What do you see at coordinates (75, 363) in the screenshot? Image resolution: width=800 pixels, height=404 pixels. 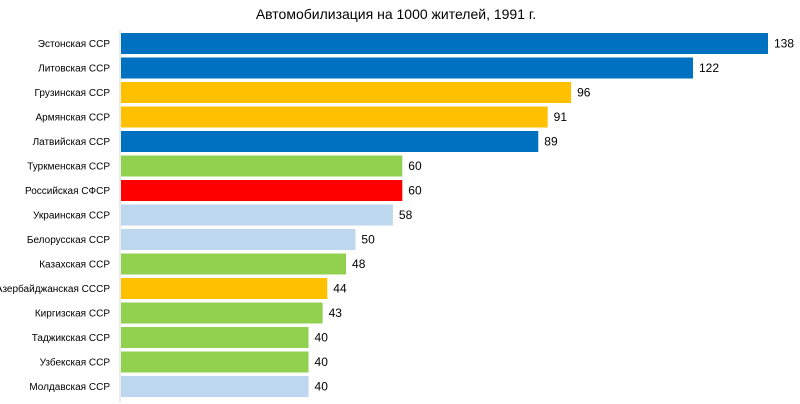 I see `category-label: Узбекская ССР` at bounding box center [75, 363].